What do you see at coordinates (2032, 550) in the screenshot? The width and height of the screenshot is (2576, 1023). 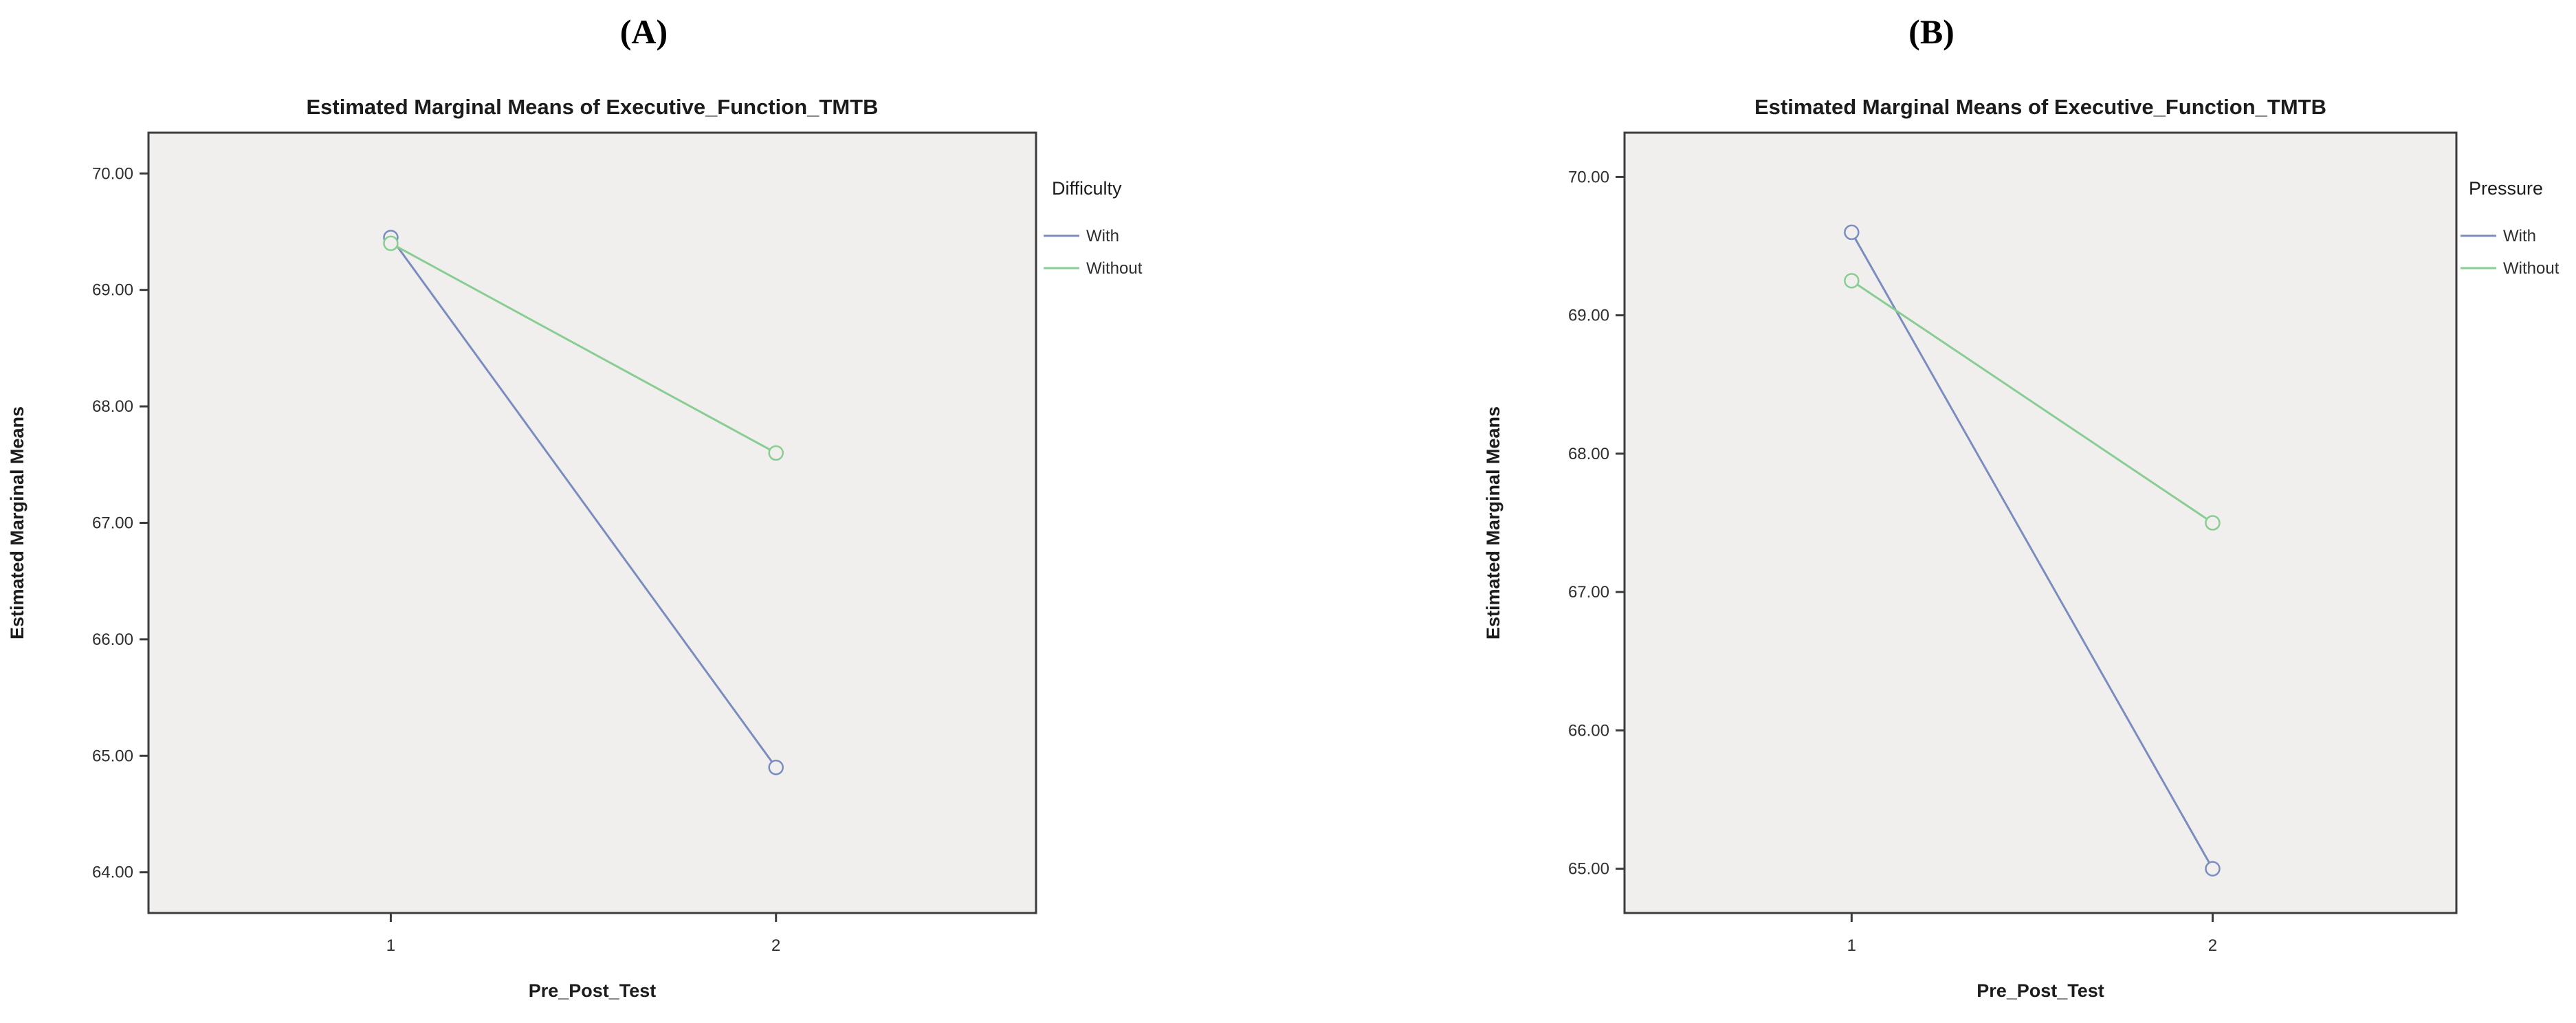 I see `series-with` at bounding box center [2032, 550].